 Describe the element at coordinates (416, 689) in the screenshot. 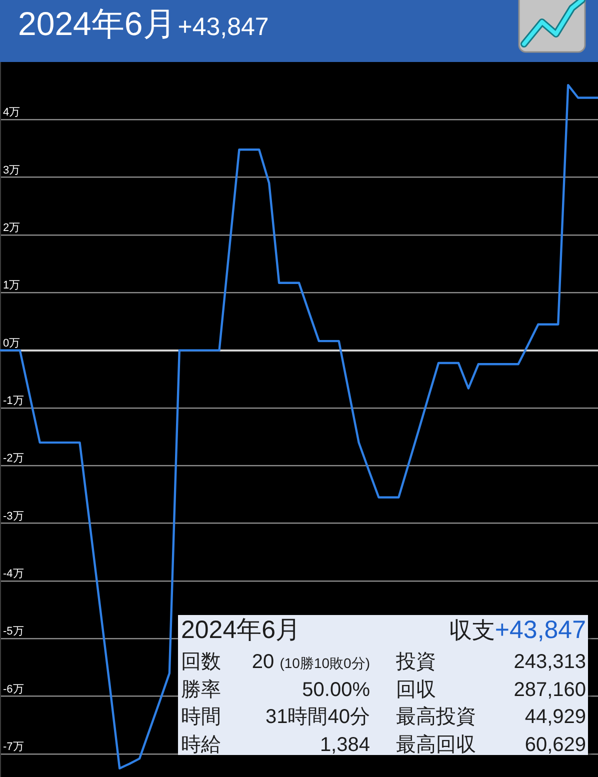

I see `annotation: 回収` at that location.